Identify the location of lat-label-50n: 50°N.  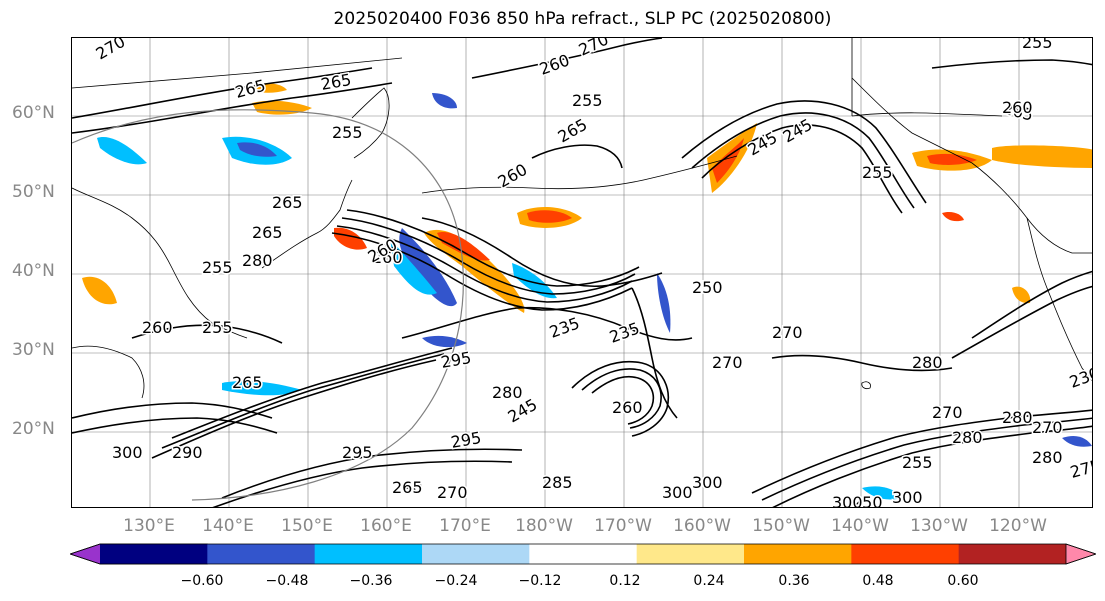
(33, 192).